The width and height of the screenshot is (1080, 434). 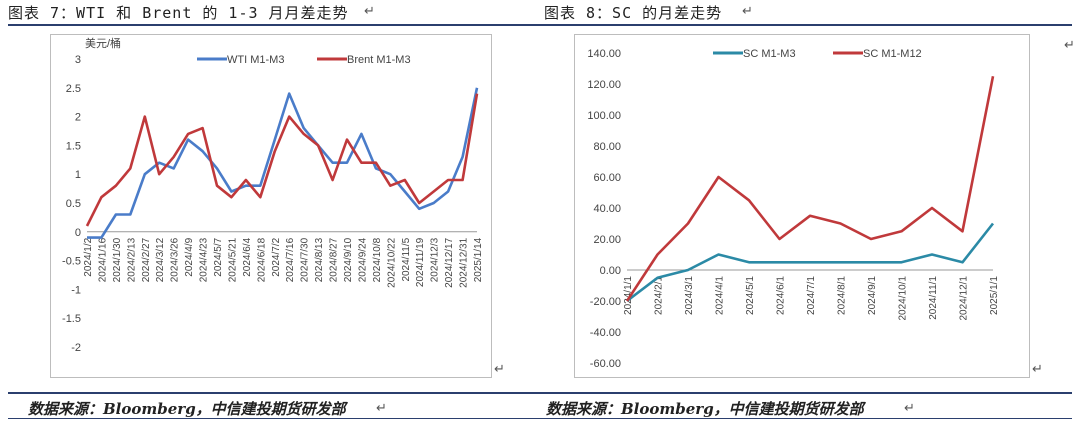 What do you see at coordinates (377, 259) in the screenshot?
I see `x-tick-label: 2024/10/8` at bounding box center [377, 259].